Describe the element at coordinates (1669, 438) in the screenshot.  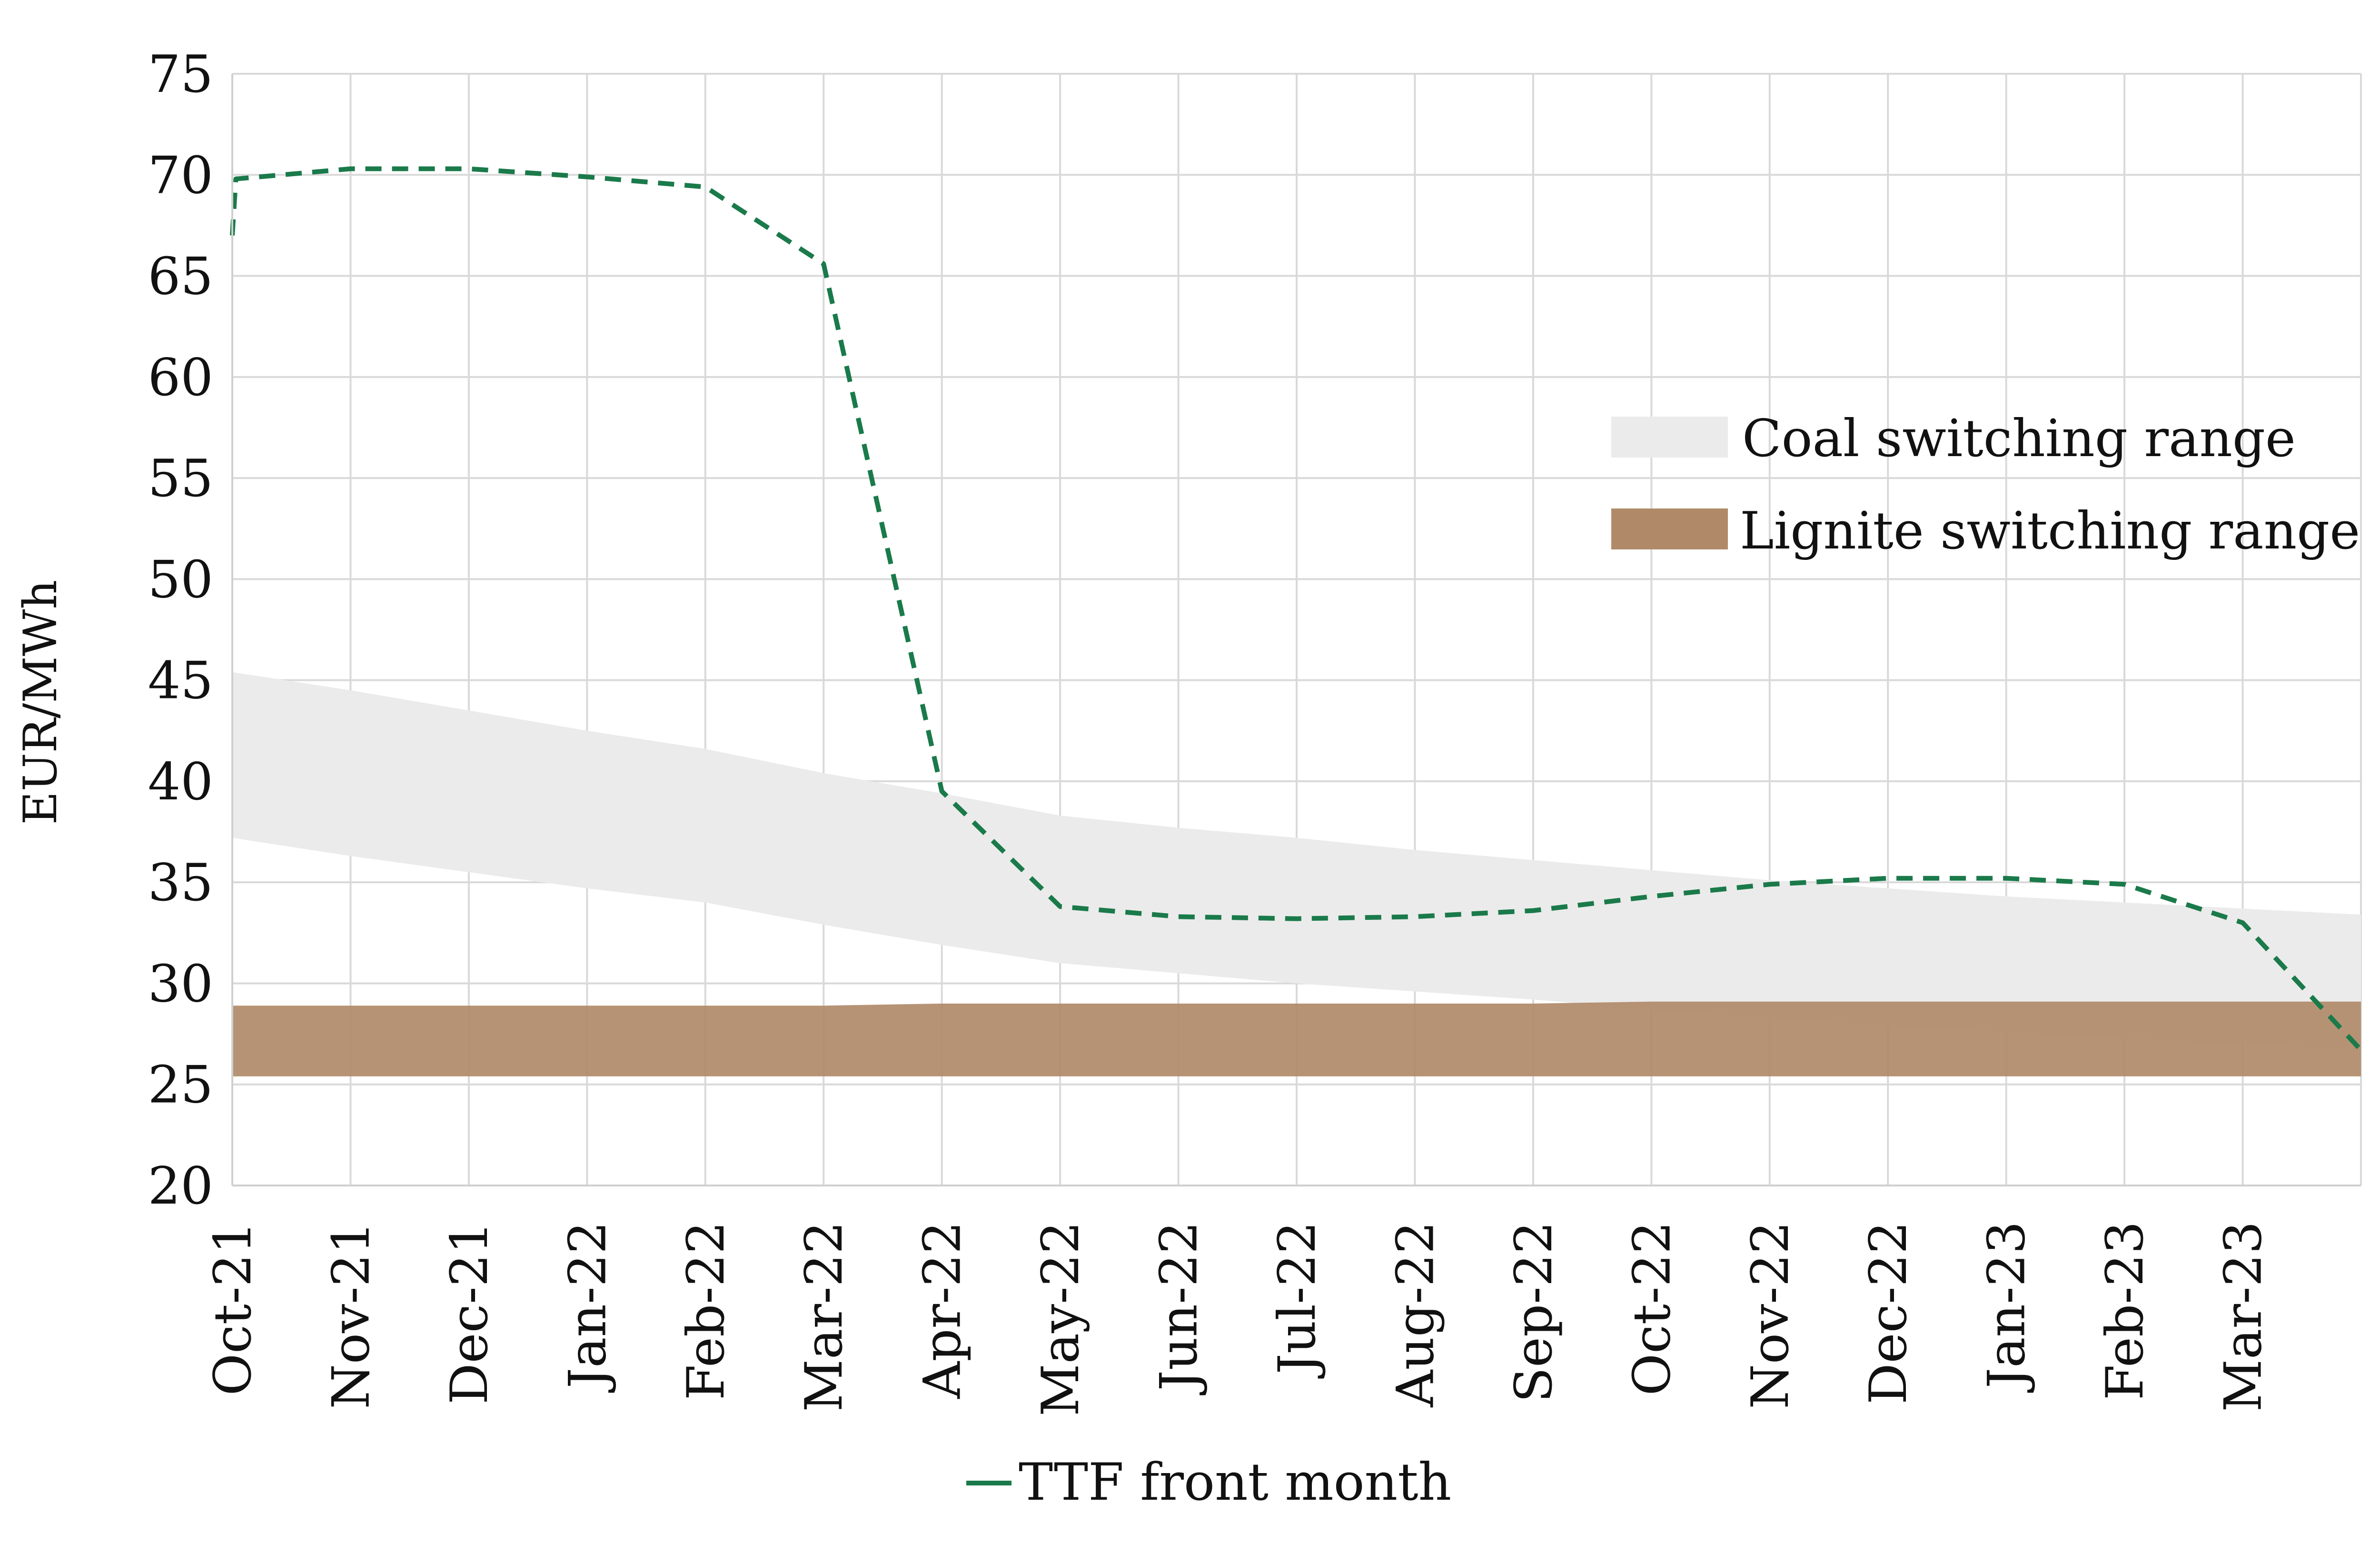
I see `legend-swatch-coal` at that location.